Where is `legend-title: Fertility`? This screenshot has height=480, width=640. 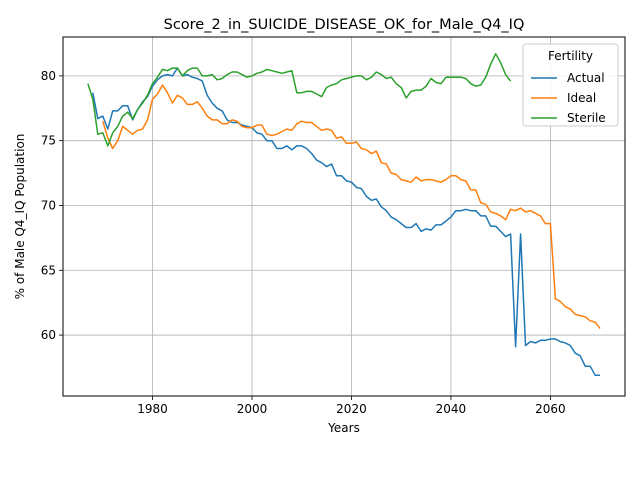 legend-title: Fertility is located at coordinates (570, 56).